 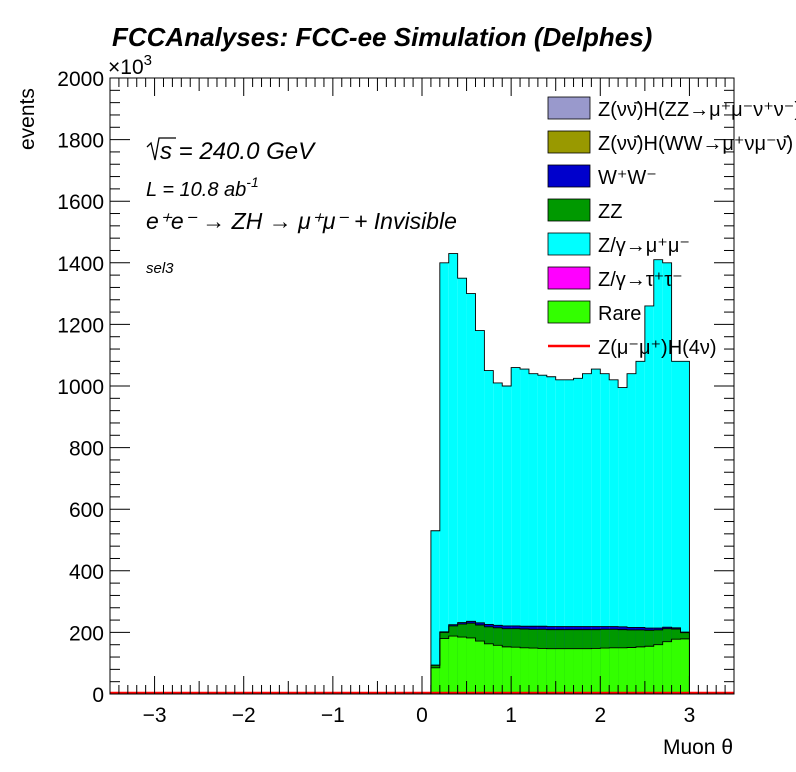 What do you see at coordinates (80, 202) in the screenshot?
I see `y-tick-label: 1600` at bounding box center [80, 202].